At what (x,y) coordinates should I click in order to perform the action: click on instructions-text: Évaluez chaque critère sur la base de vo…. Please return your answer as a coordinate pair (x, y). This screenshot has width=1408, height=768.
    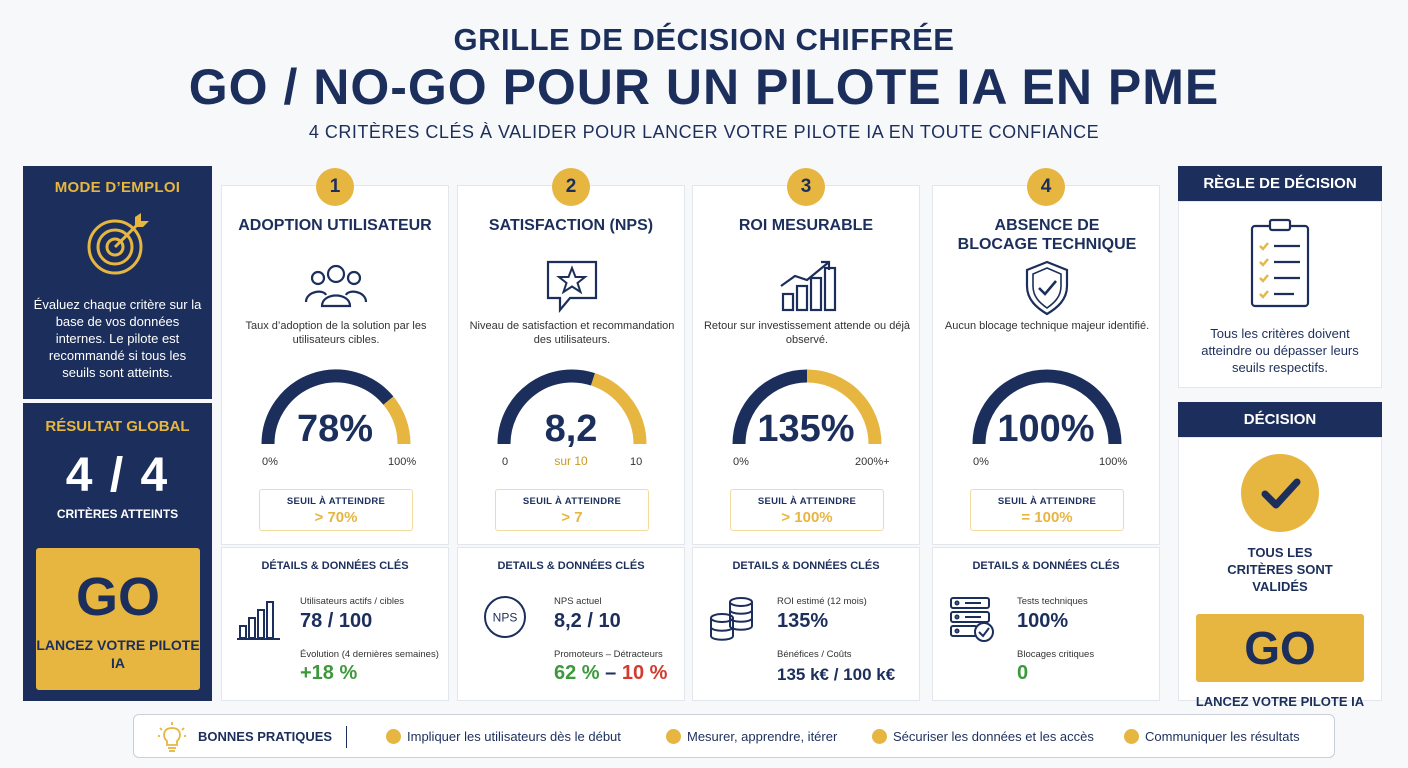
    Looking at the image, I should click on (117, 338).